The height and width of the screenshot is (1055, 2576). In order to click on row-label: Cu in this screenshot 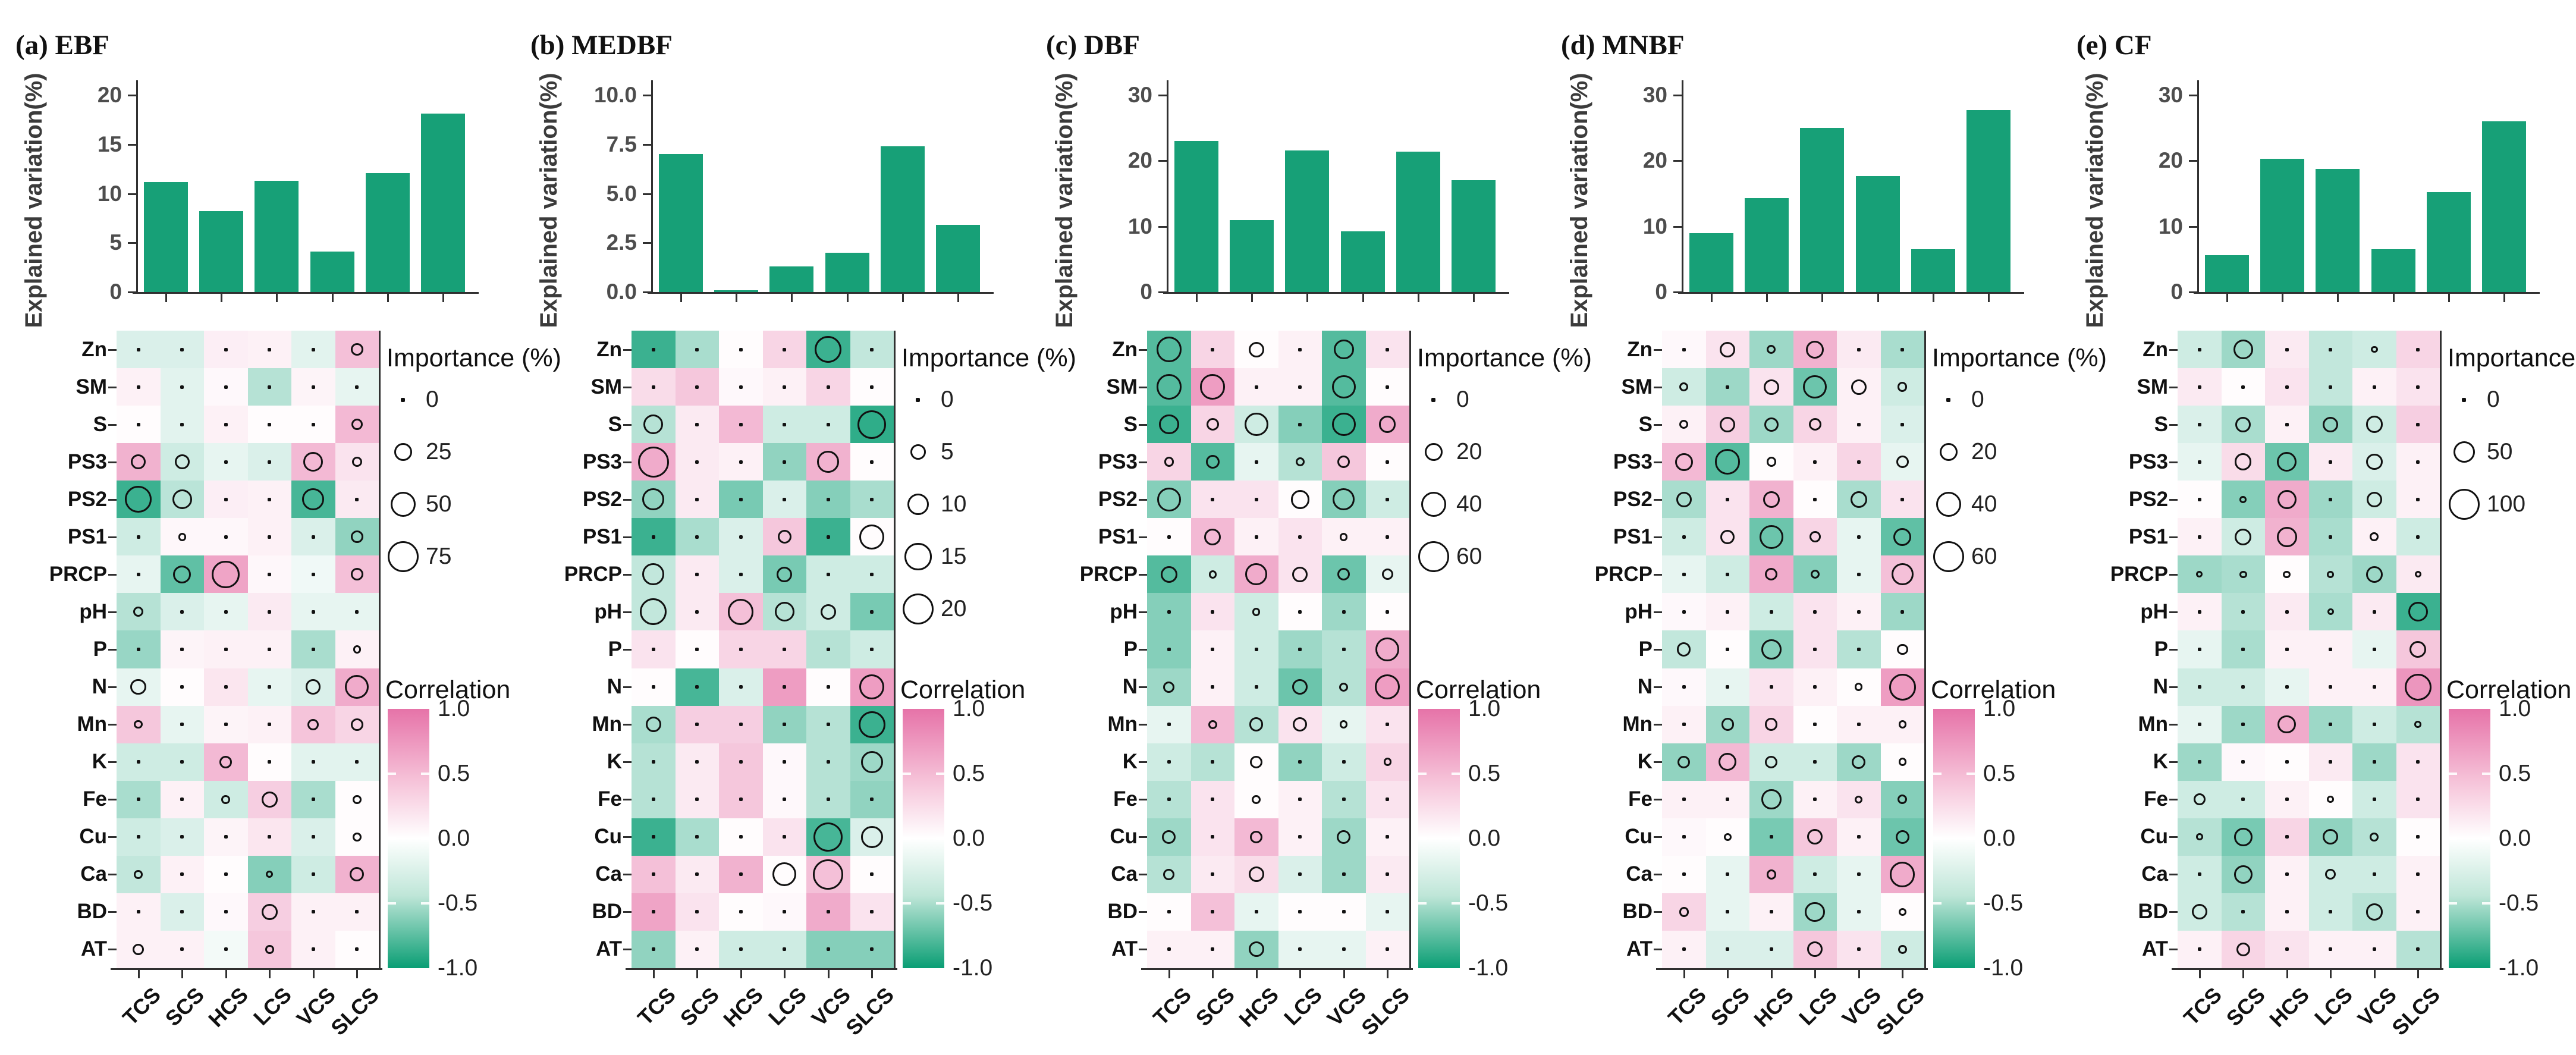, I will do `click(608, 837)`.